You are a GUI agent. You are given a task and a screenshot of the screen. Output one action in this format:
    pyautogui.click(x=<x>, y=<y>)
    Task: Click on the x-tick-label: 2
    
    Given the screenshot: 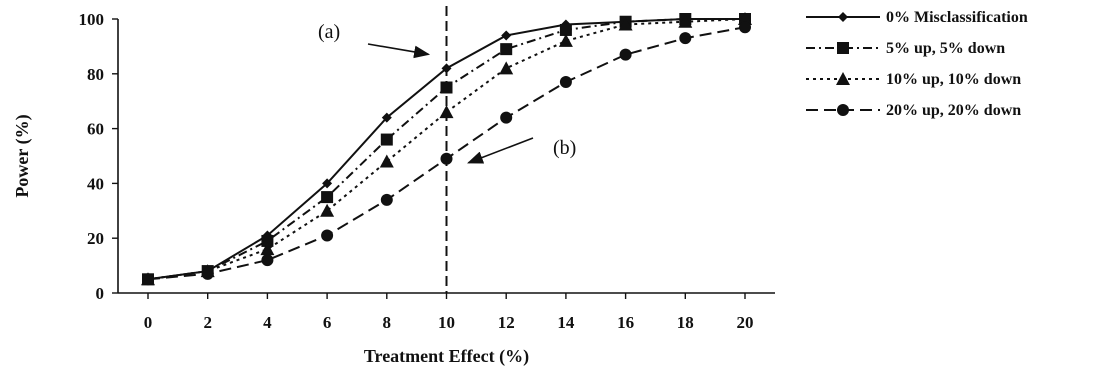 What is the action you would take?
    pyautogui.click(x=207, y=322)
    